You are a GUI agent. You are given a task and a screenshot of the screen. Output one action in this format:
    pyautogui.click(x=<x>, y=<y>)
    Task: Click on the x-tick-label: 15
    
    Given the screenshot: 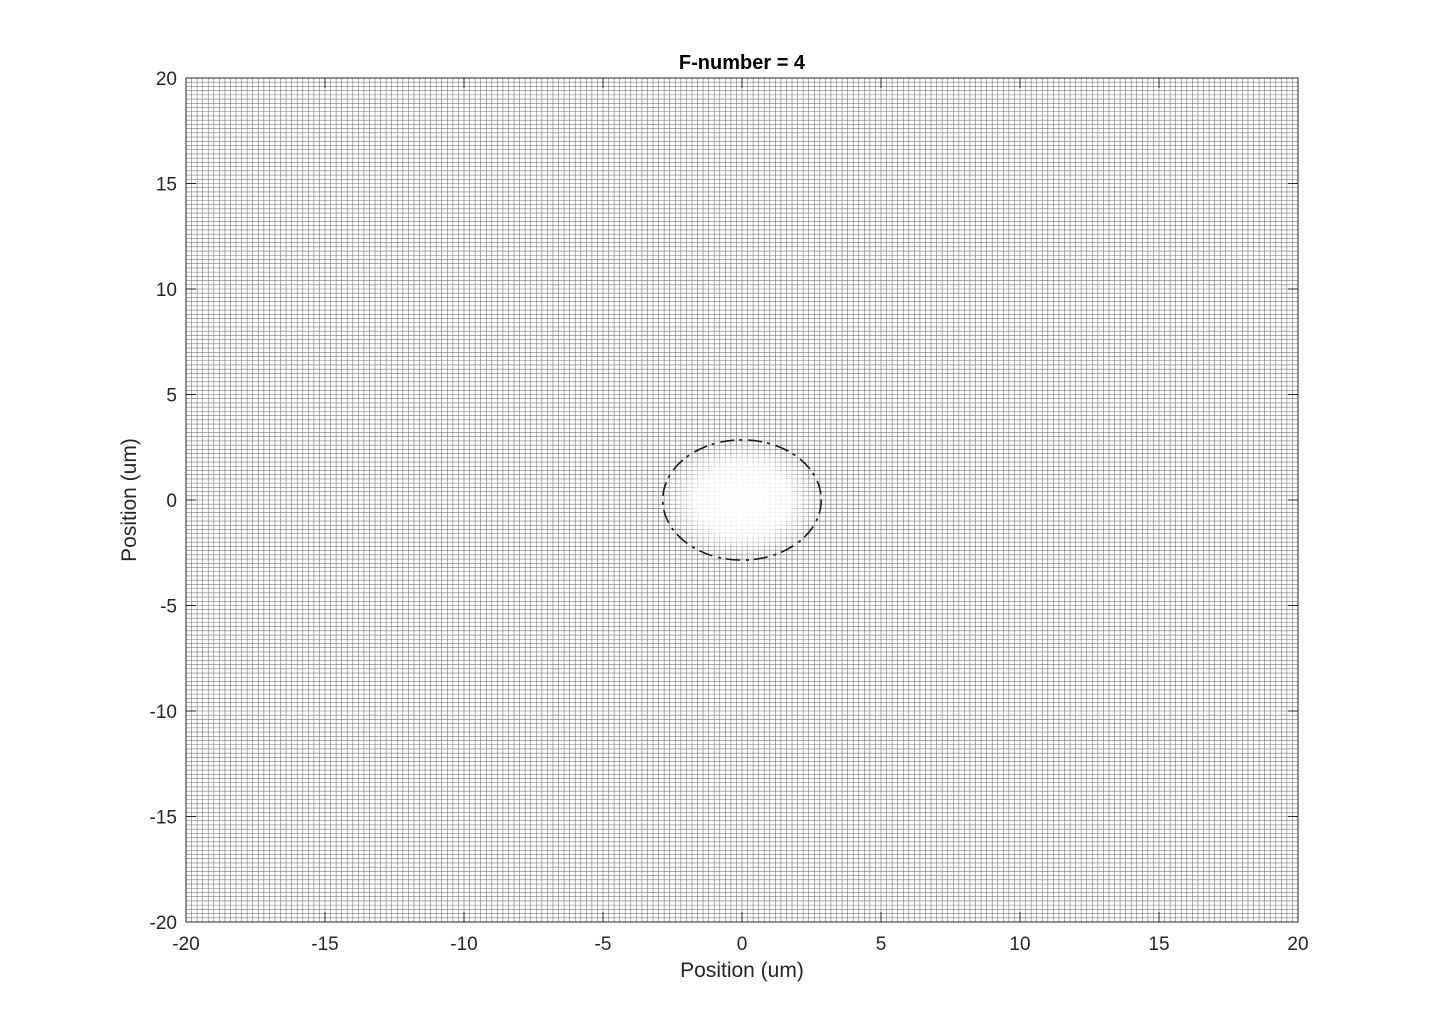 What is the action you would take?
    pyautogui.click(x=1158, y=944)
    